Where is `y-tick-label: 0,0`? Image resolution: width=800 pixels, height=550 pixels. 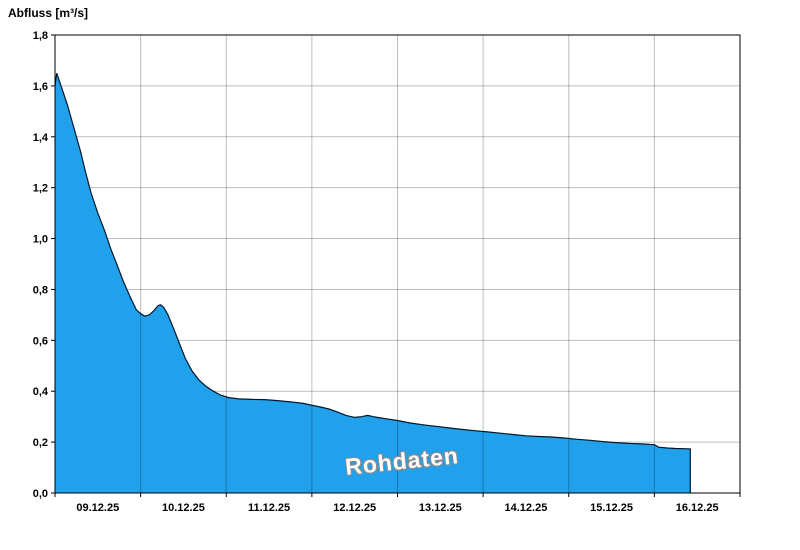
y-tick-label: 0,0 is located at coordinates (40, 494).